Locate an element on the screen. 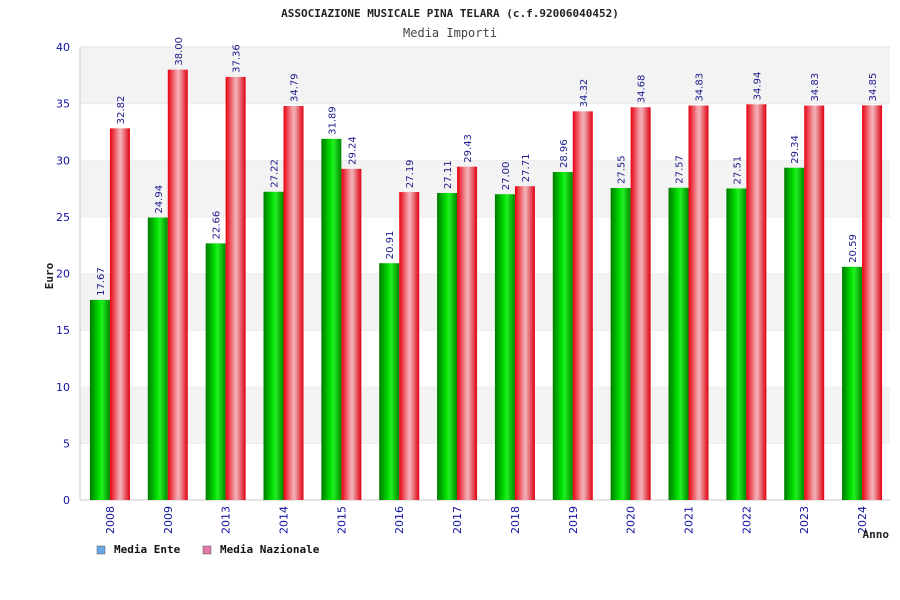  value-label-media-ente: 24.94 is located at coordinates (159, 199).